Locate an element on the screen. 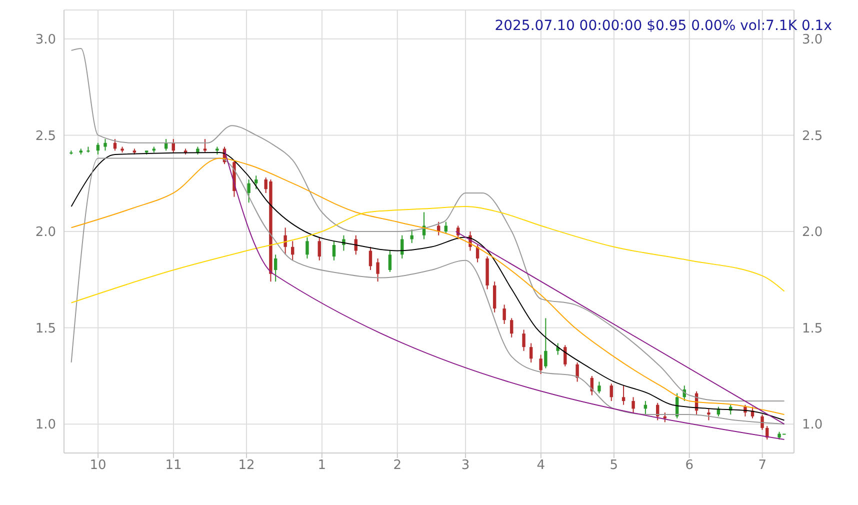 The image size is (858, 505). x-tick-label: 1 is located at coordinates (322, 466).